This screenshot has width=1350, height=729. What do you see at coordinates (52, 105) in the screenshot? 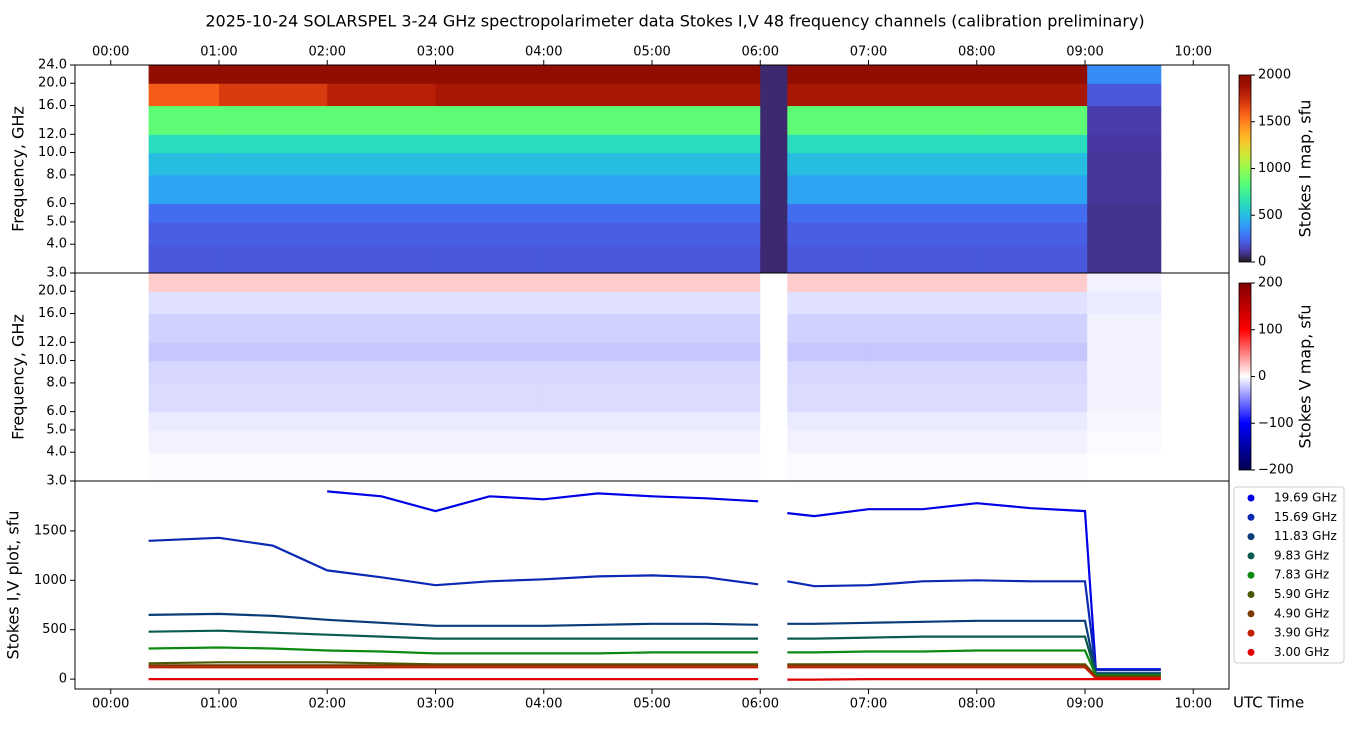
I see `y-tick-label: 16.0` at bounding box center [52, 105].